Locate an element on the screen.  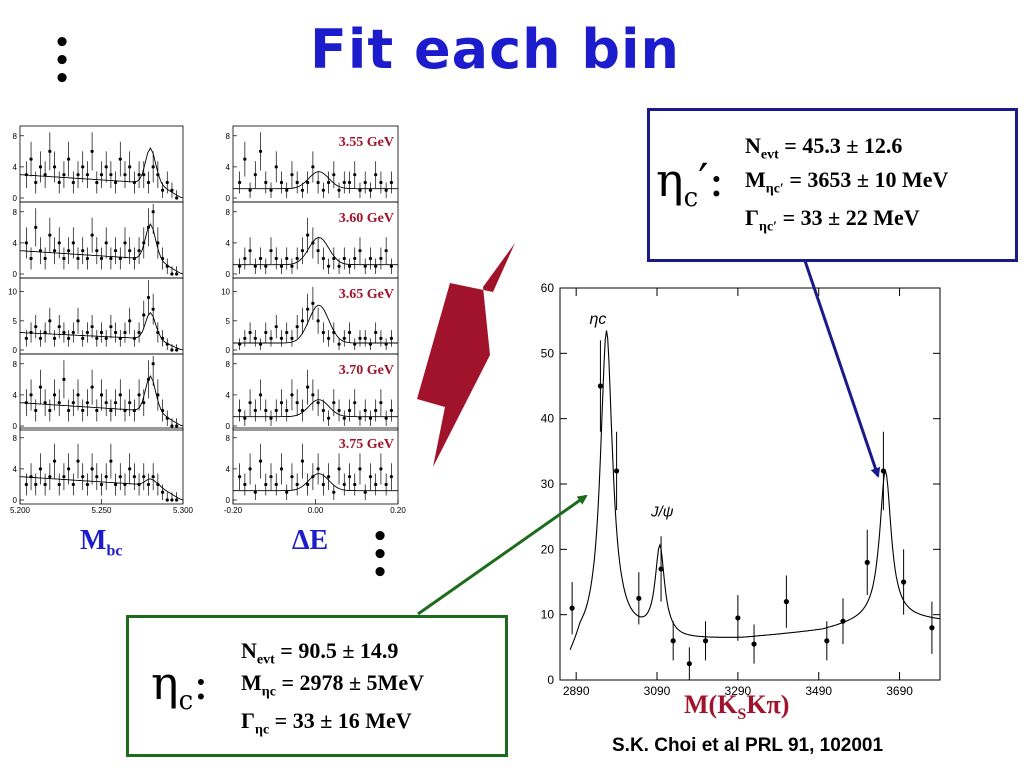
panel-x-tick-label: 0.00 is located at coordinates (316, 510).